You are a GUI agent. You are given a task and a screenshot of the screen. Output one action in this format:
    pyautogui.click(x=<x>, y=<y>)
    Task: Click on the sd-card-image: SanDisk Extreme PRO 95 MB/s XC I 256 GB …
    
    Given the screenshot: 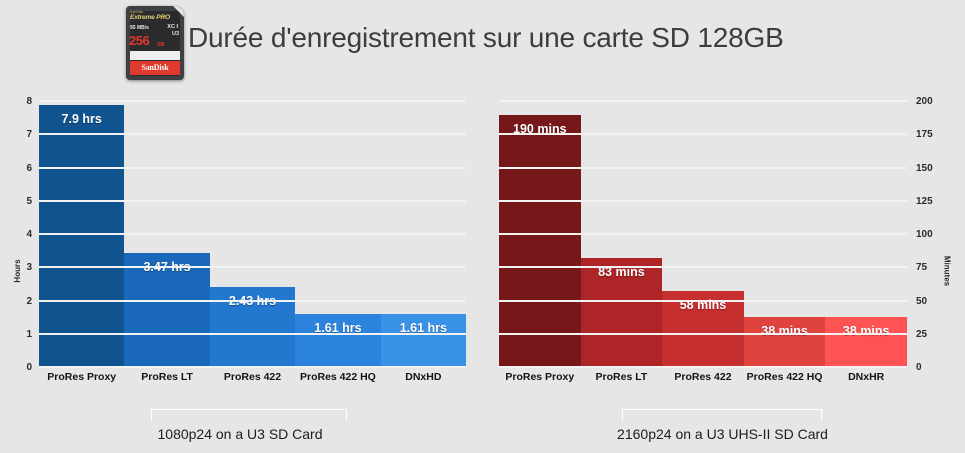 What is the action you would take?
    pyautogui.click(x=155, y=43)
    